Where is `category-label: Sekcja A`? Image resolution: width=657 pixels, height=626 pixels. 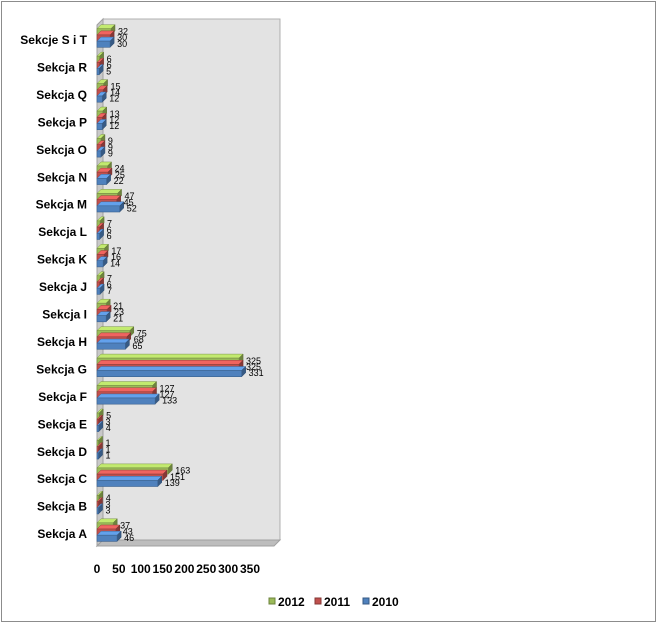
category-label: Sekcja A is located at coordinates (62, 534).